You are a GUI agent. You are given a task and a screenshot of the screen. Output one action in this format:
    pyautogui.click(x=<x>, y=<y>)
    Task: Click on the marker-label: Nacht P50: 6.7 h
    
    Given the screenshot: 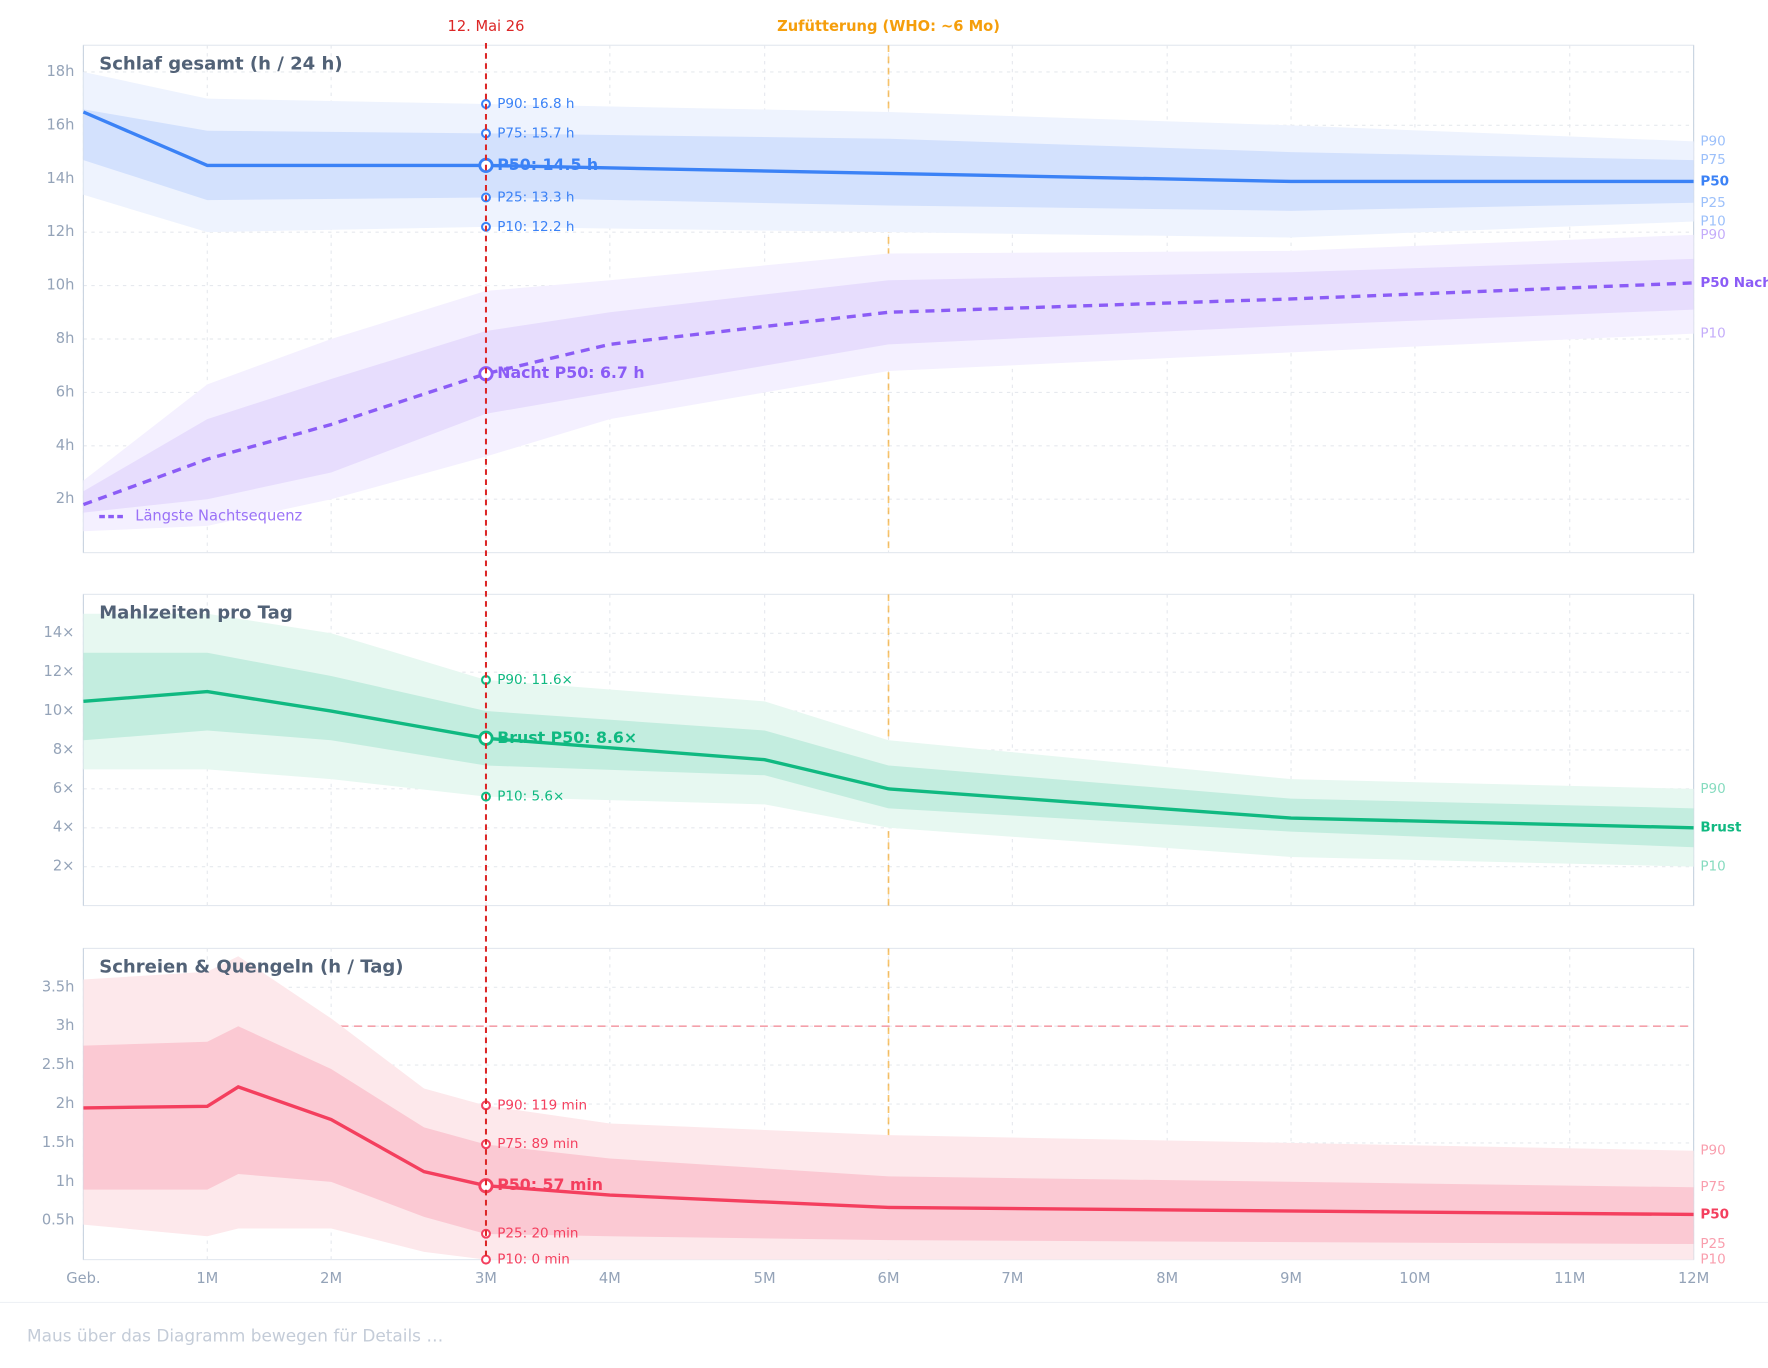 What is the action you would take?
    pyautogui.click(x=570, y=372)
    